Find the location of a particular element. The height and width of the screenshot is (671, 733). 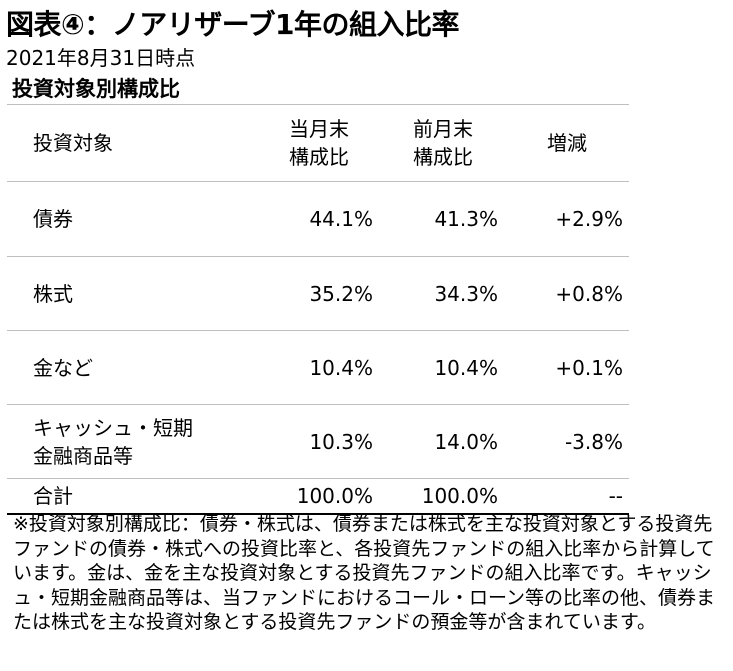

as-of-date: 2021年8月31日時点 is located at coordinates (101, 58).